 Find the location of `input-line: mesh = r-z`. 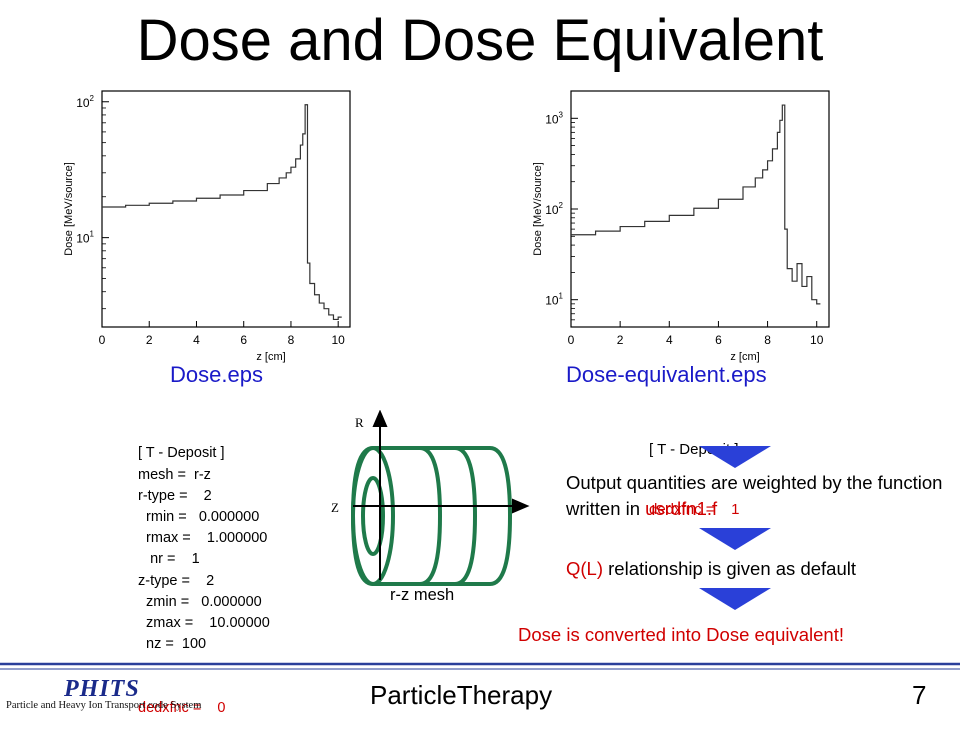

input-line: mesh = r-z is located at coordinates (204, 475).